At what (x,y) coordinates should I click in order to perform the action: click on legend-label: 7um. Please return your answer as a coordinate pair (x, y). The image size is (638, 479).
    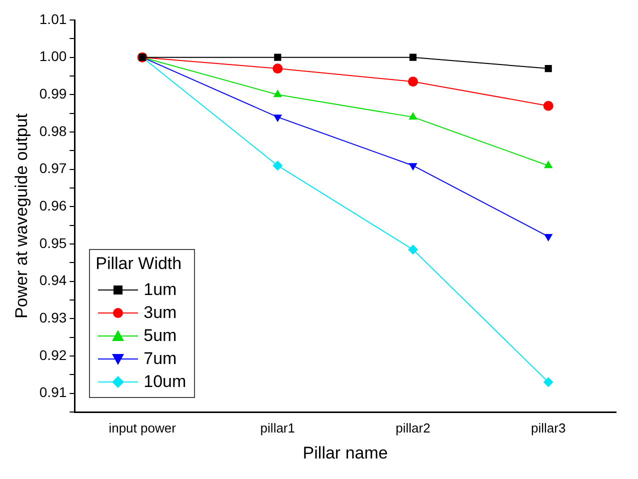
    Looking at the image, I should click on (160, 359).